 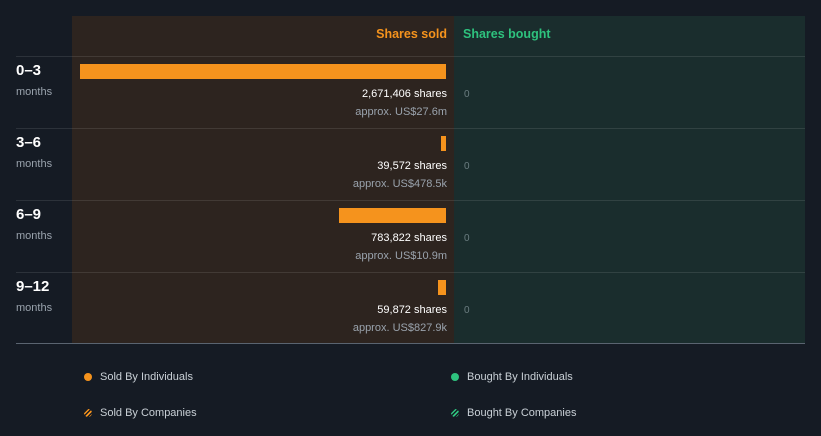 What do you see at coordinates (507, 34) in the screenshot?
I see `shares-bought-header: Shares bought` at bounding box center [507, 34].